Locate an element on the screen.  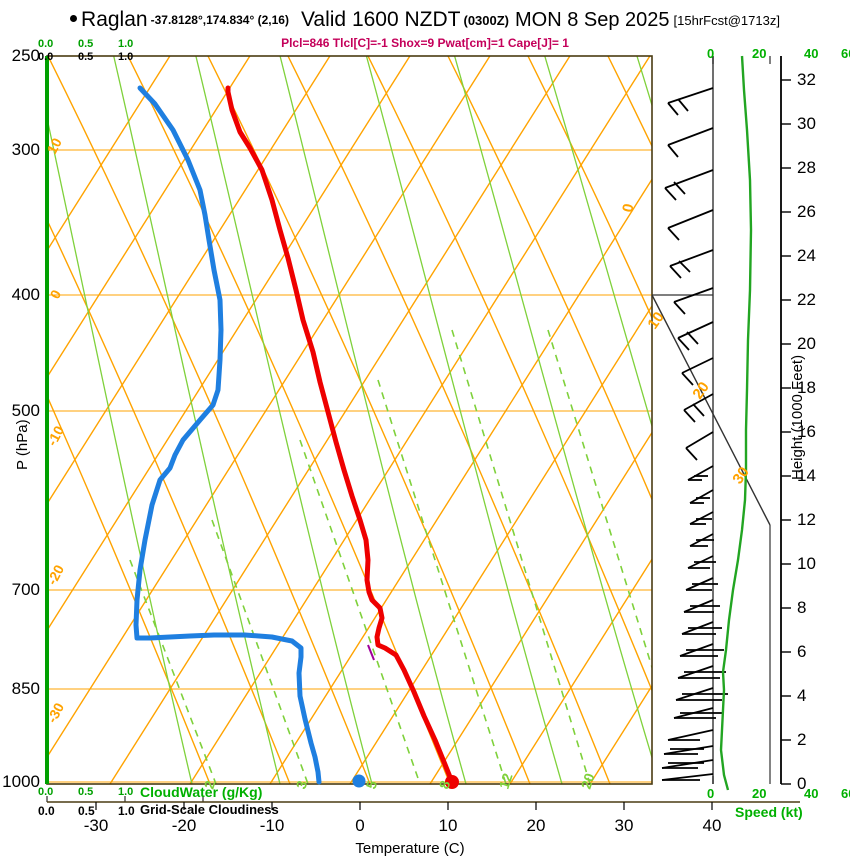
speed-top-tick-40: 40 is located at coordinates (811, 53).